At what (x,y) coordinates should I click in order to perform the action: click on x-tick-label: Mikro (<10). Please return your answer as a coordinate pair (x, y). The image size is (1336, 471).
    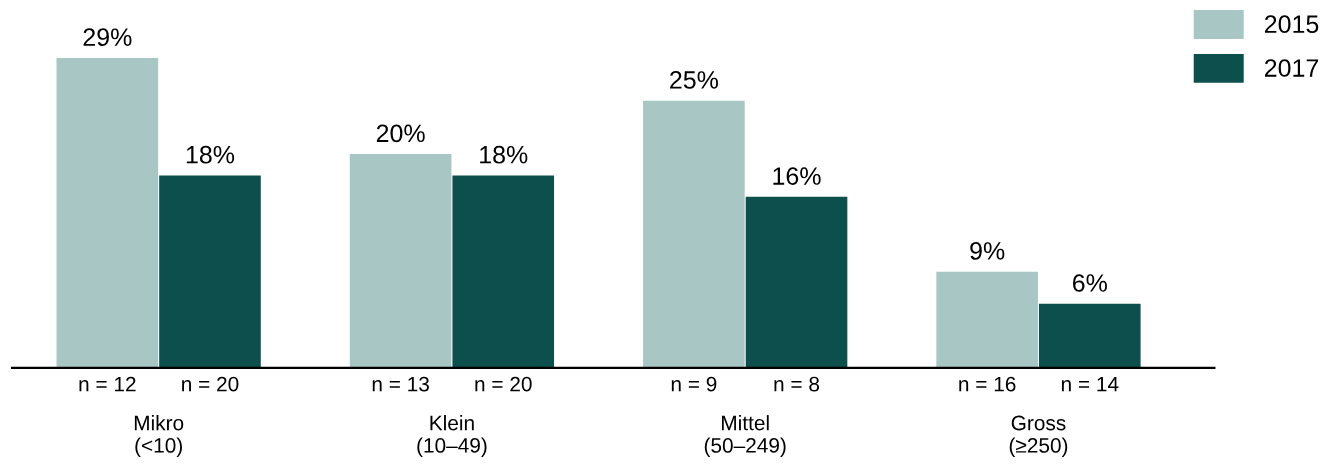
    Looking at the image, I should click on (159, 436).